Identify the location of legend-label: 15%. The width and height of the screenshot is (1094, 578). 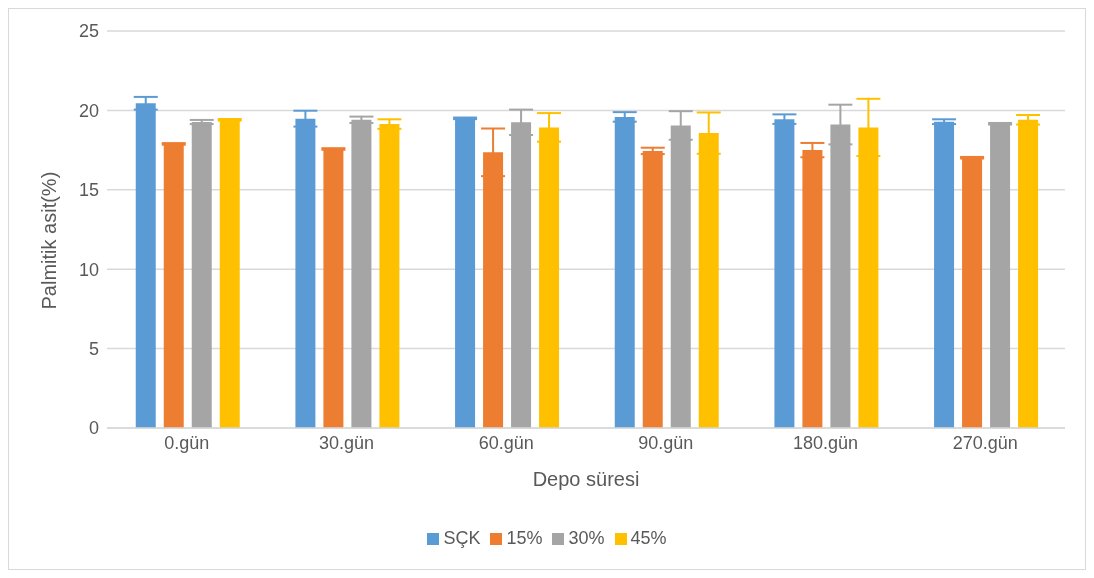
(524, 538).